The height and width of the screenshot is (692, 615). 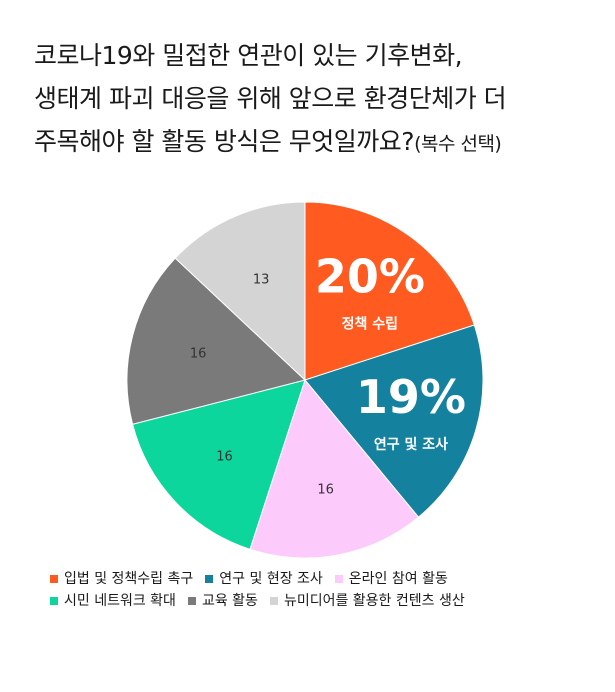 I want to click on legend-row: 시민 네트워크 확대 교육 활동 뉴미디어를 활용한 컨텐츠 생산, so click(x=320, y=601).